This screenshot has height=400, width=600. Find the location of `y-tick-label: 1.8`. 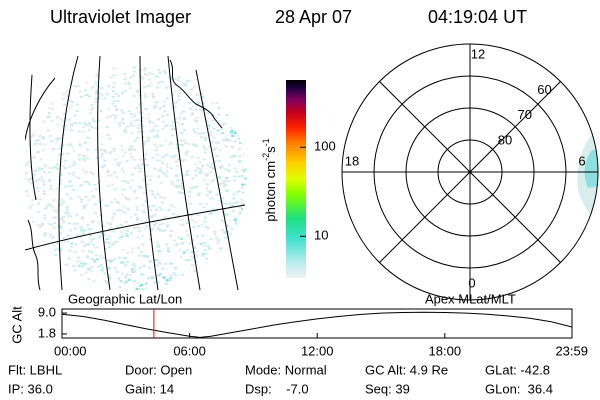

y-tick-label: 1.8 is located at coordinates (47, 332).